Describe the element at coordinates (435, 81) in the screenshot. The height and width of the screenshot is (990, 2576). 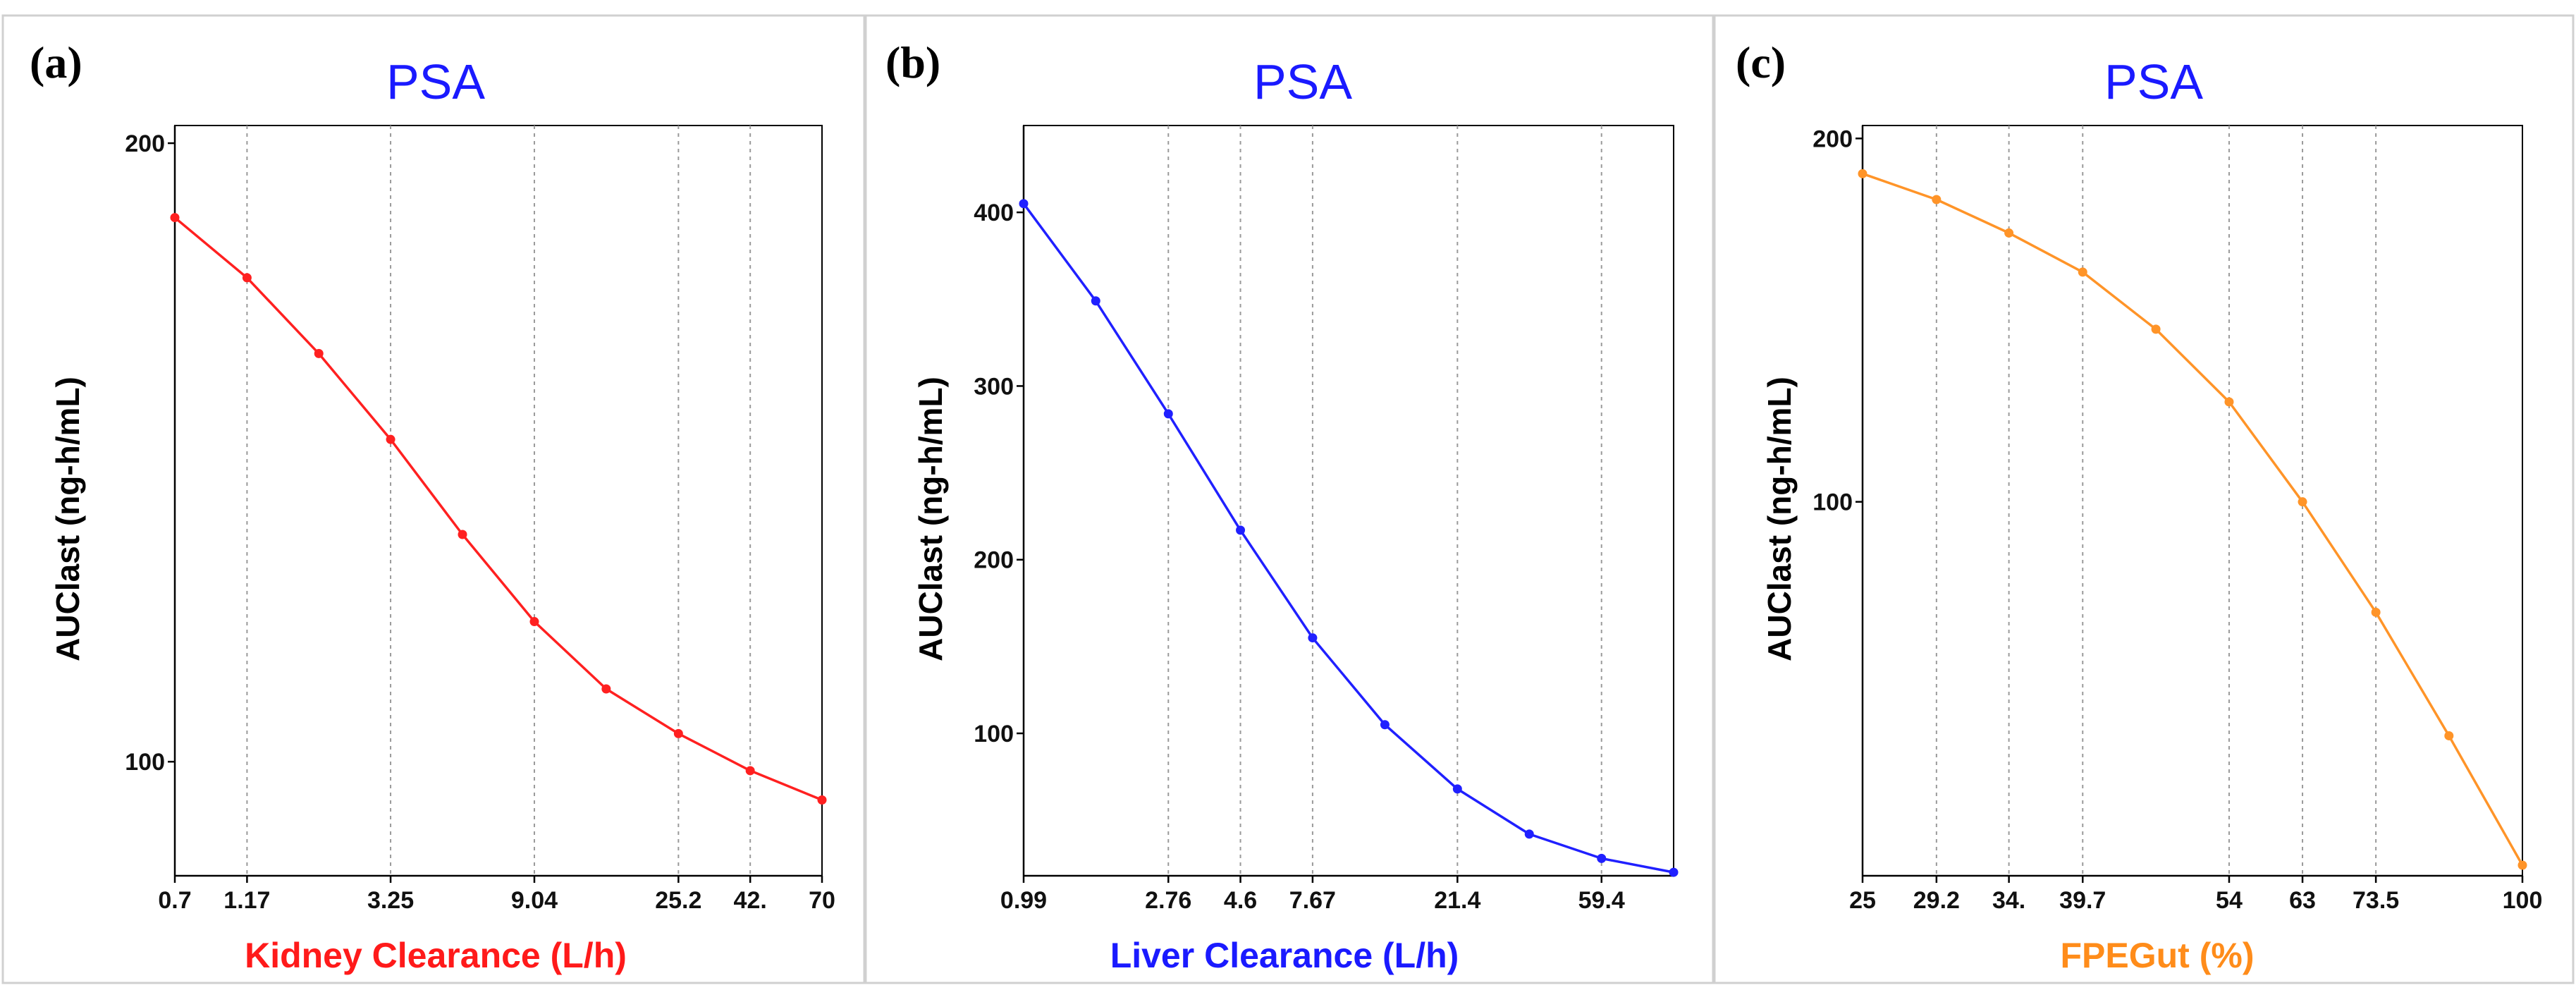
I see `panel-a-title: PSA` at that location.